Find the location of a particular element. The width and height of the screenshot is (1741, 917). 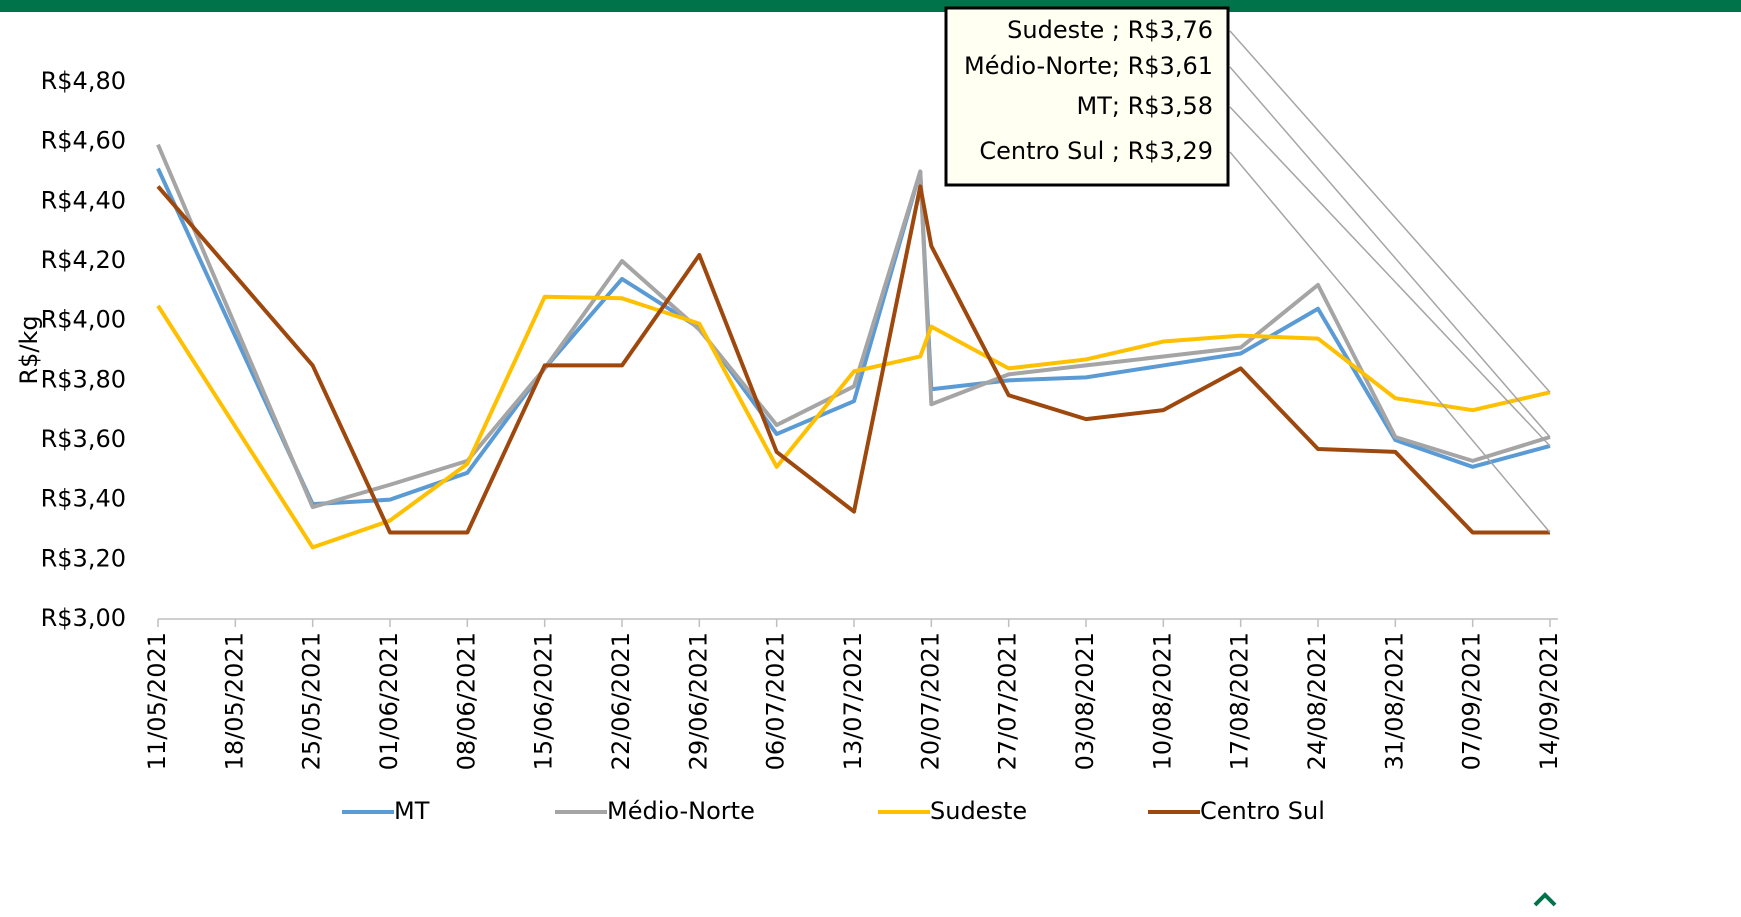

x-tick-label: 22/06/2021 is located at coordinates (621, 701).